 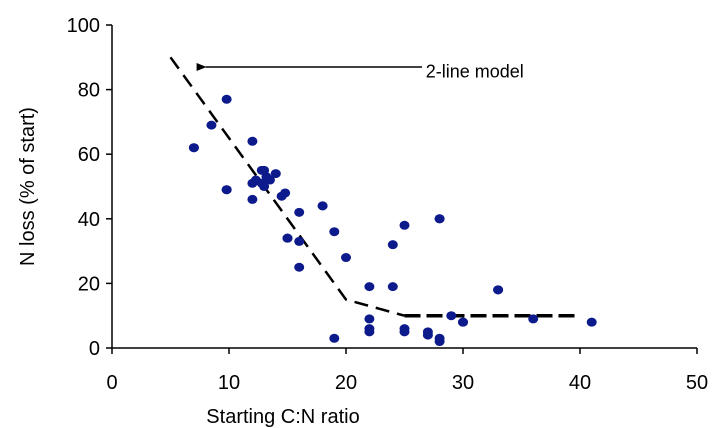 I want to click on x-tick-label: 40, so click(x=580, y=383).